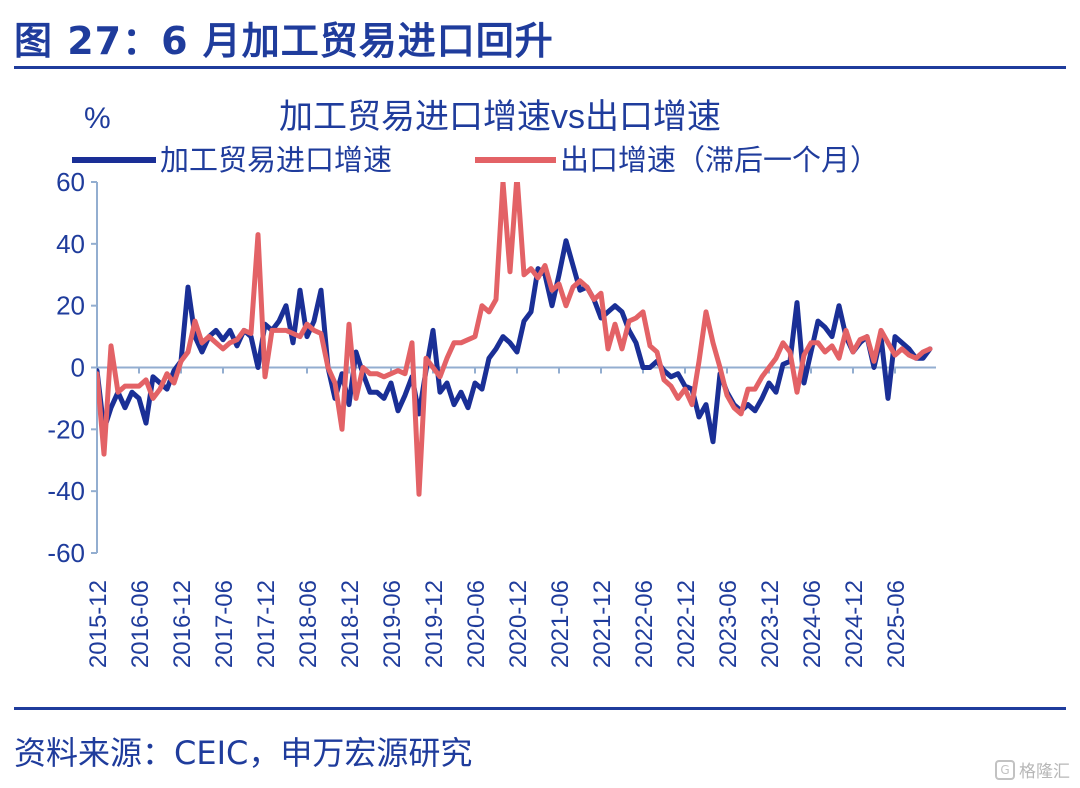 Image resolution: width=1080 pixels, height=788 pixels. What do you see at coordinates (560, 624) in the screenshot?
I see `x-tick-label: 2021-06` at bounding box center [560, 624].